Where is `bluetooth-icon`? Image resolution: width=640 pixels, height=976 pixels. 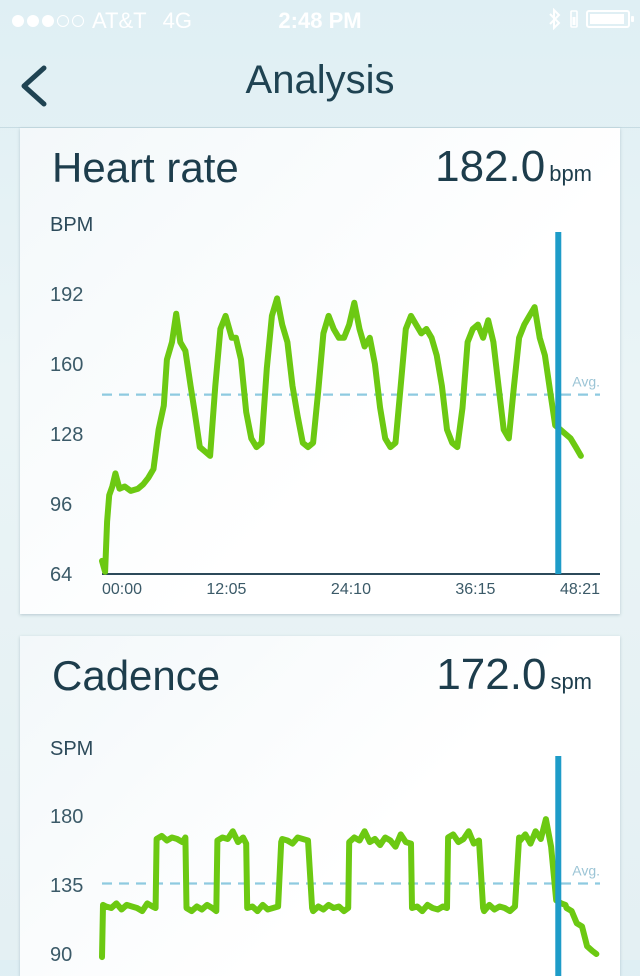 bluetooth-icon is located at coordinates (555, 19).